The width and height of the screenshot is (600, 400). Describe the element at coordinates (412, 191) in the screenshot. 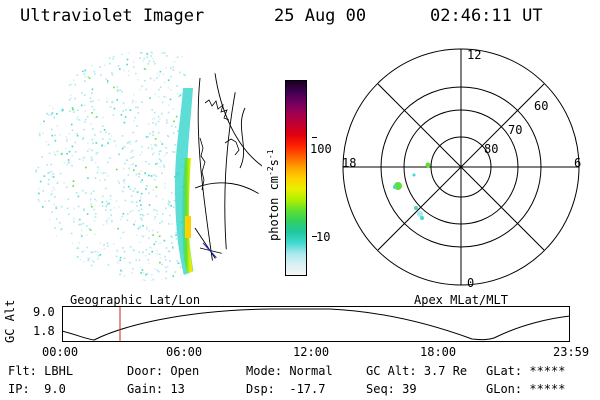

I see `polar-image-data` at that location.